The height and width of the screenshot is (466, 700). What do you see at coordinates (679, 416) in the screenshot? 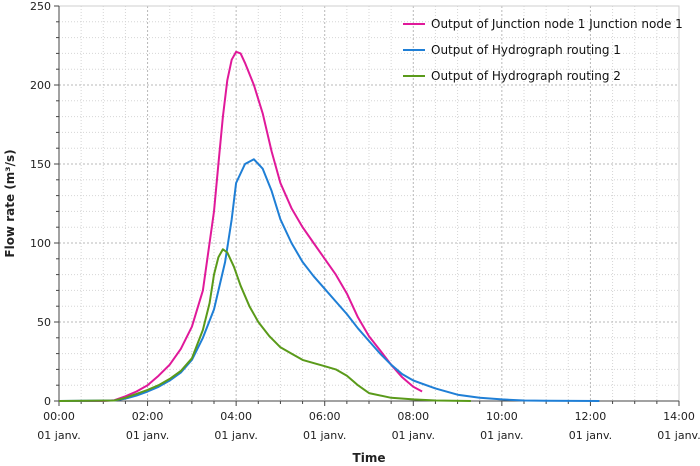
I see `x-tick-label: 14:00` at bounding box center [679, 416].